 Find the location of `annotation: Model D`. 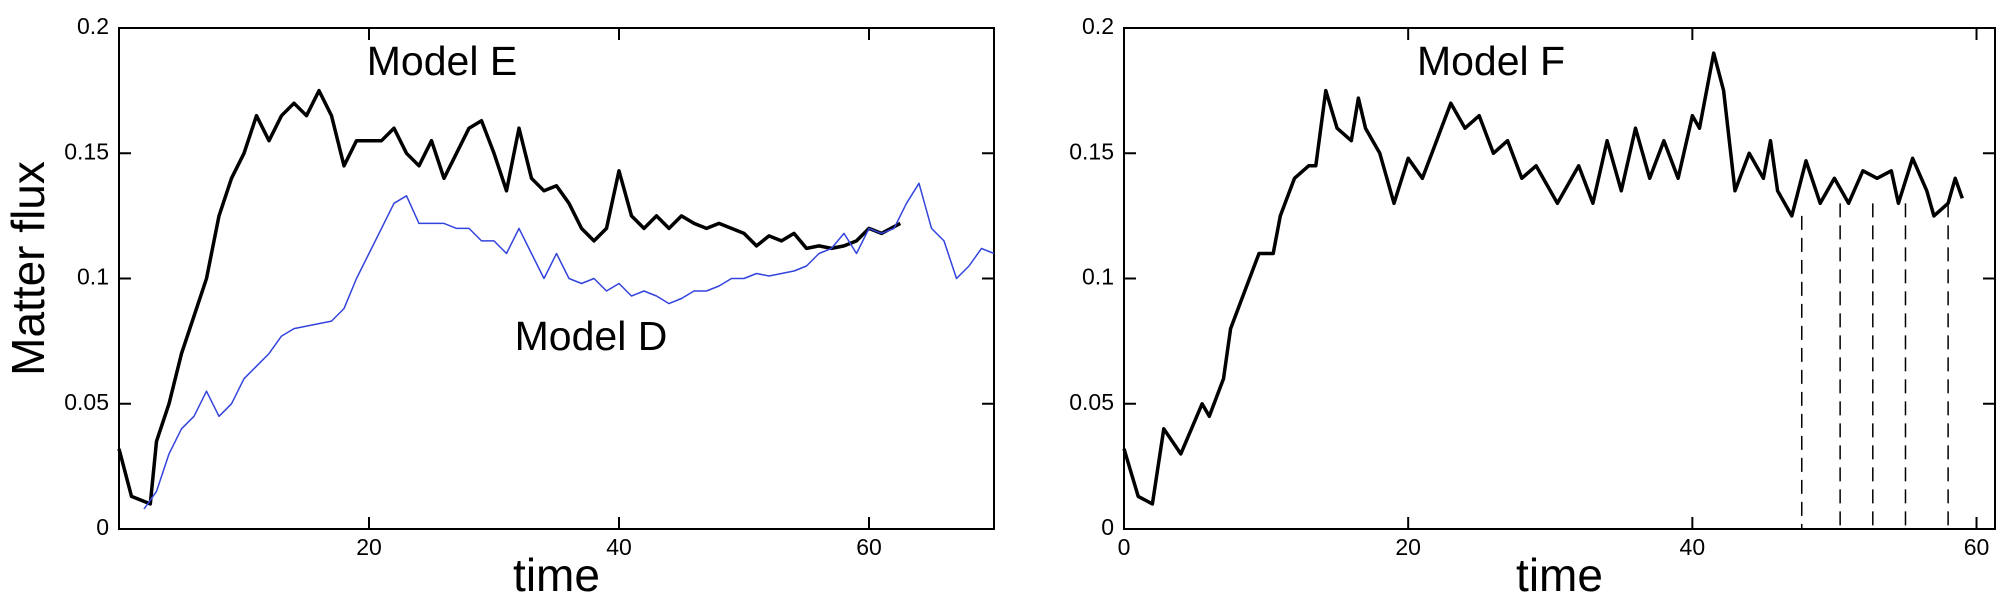

annotation: Model D is located at coordinates (591, 336).